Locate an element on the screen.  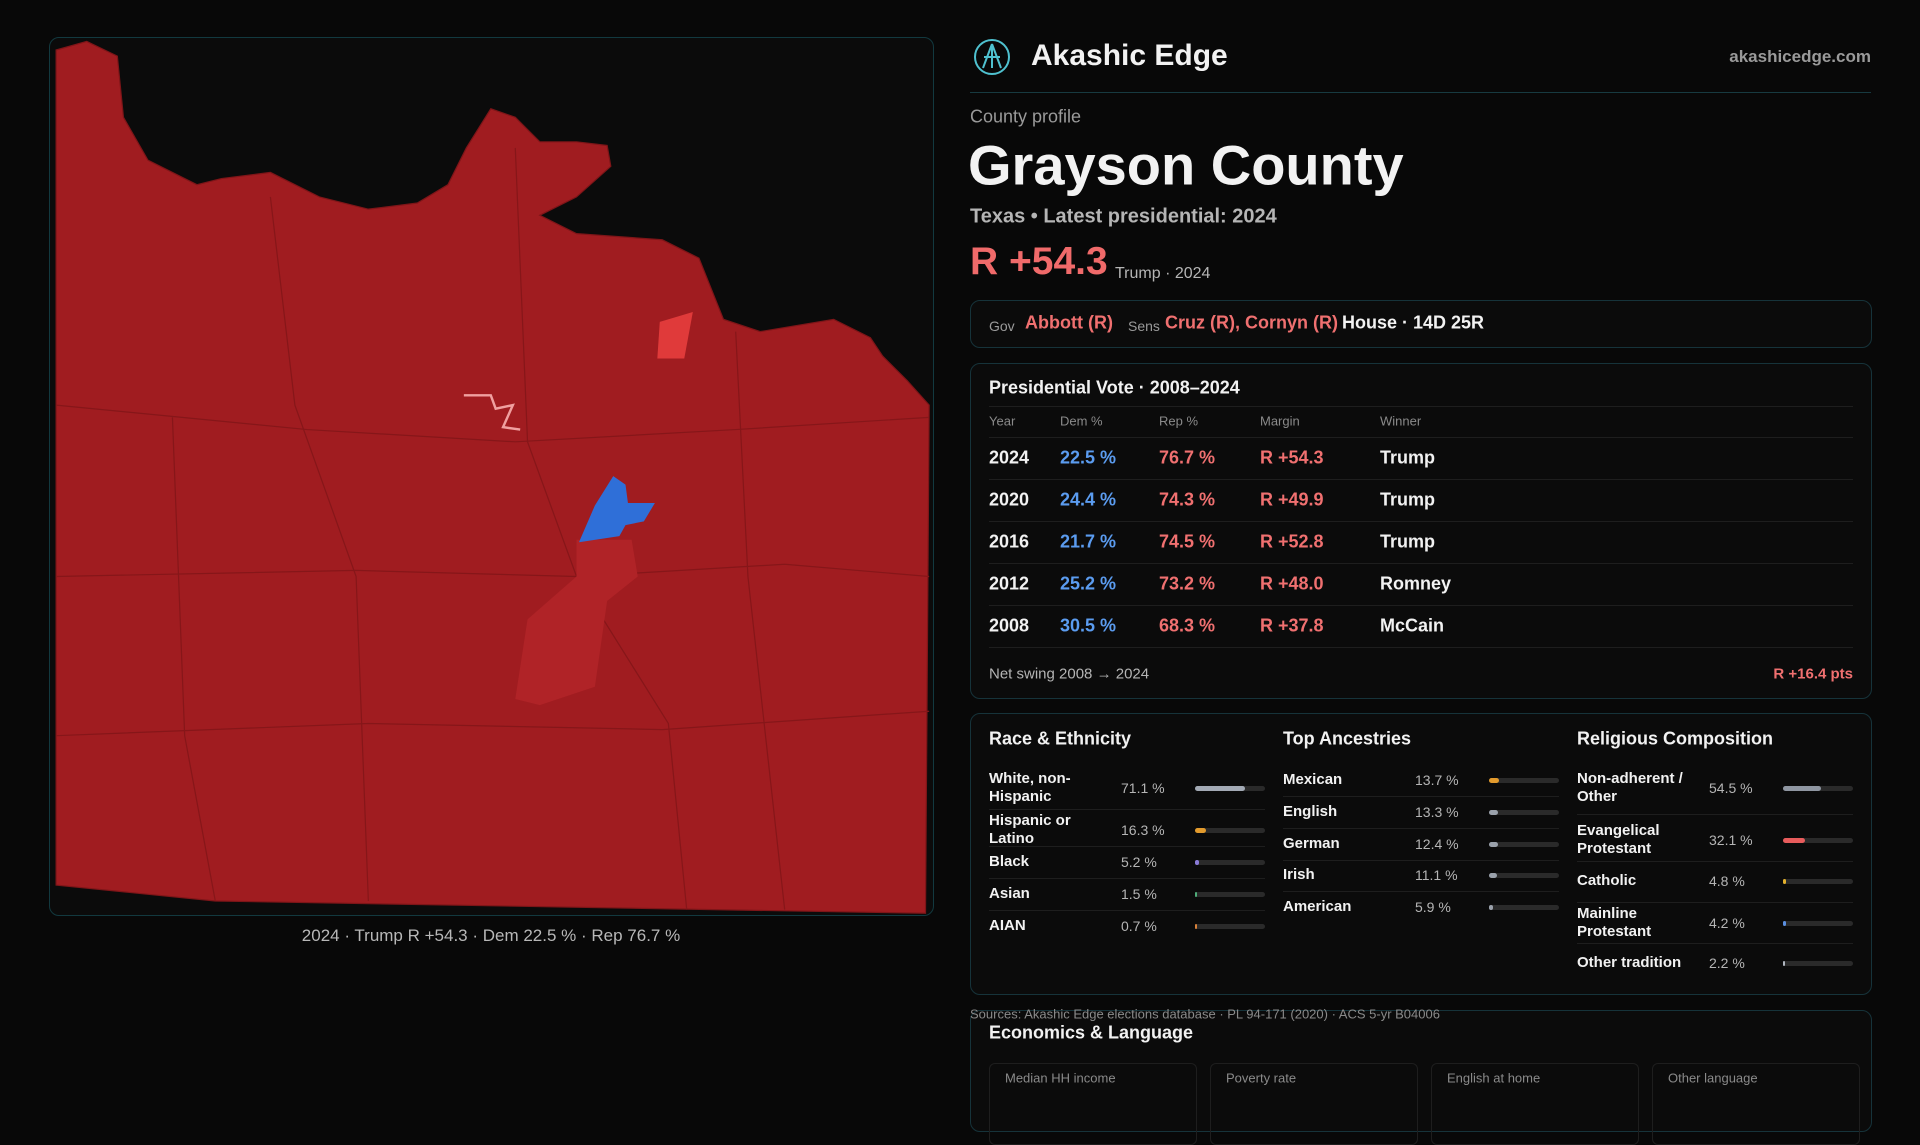
item-value: 71.1 % is located at coordinates (1143, 788).